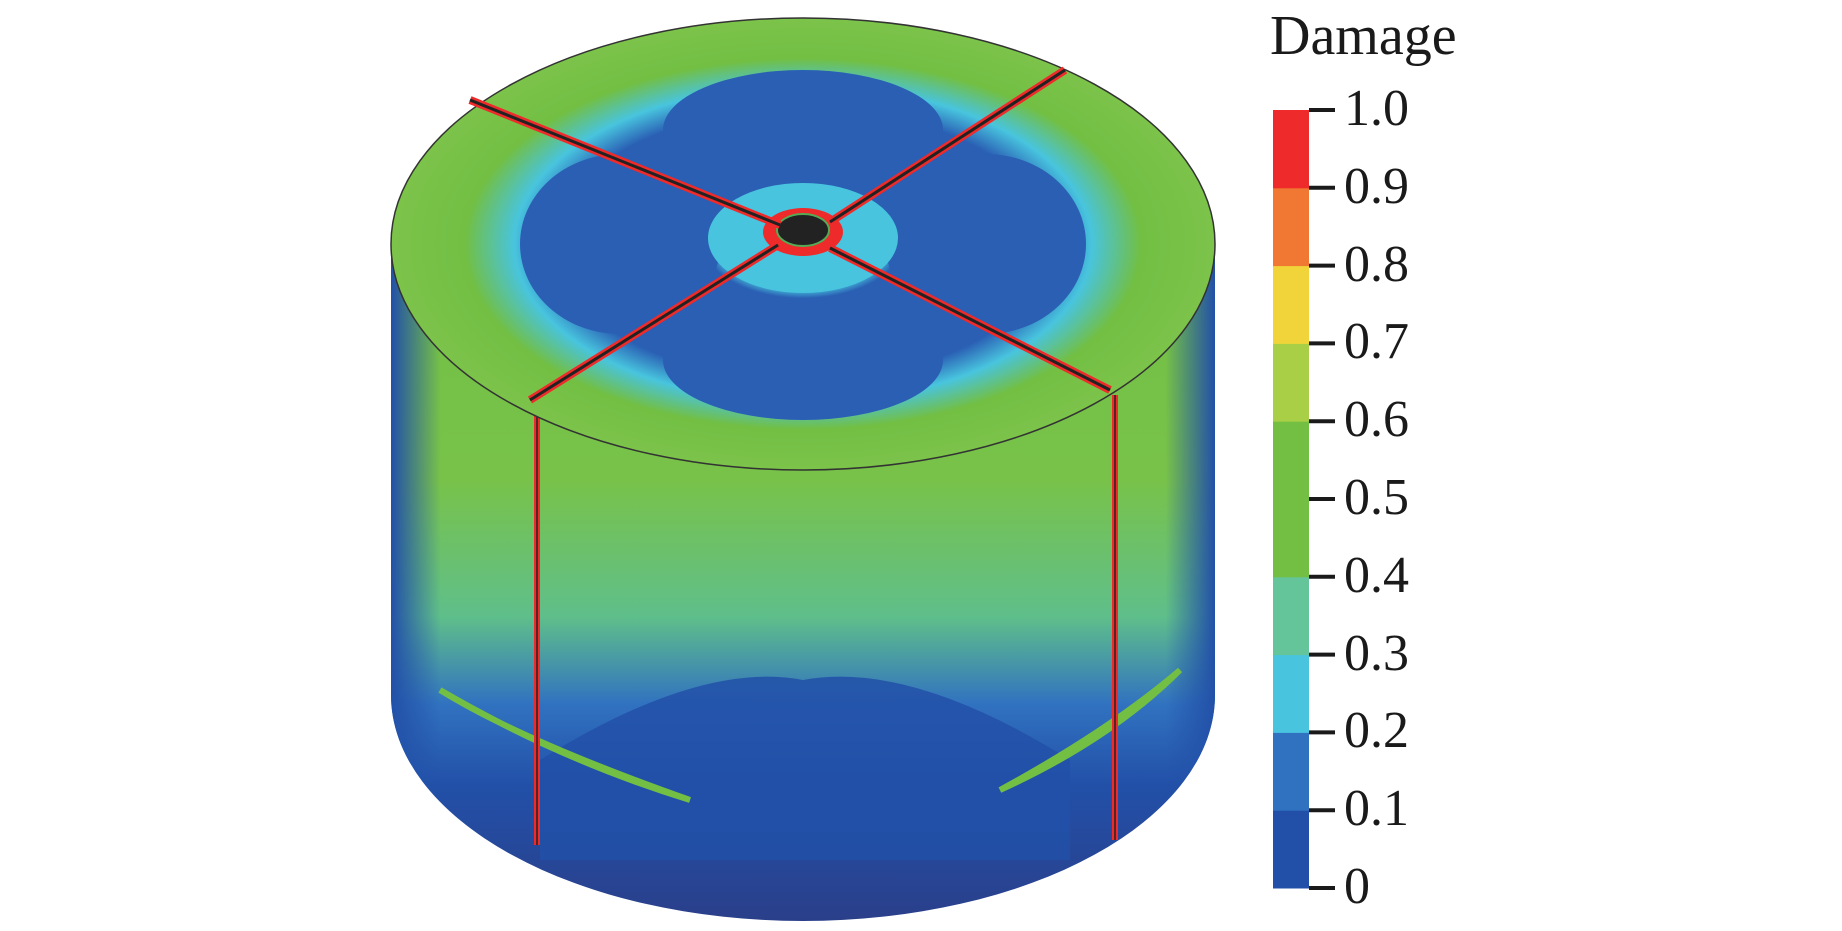  I want to click on colorbar-tick-label: 0.3, so click(1376, 653).